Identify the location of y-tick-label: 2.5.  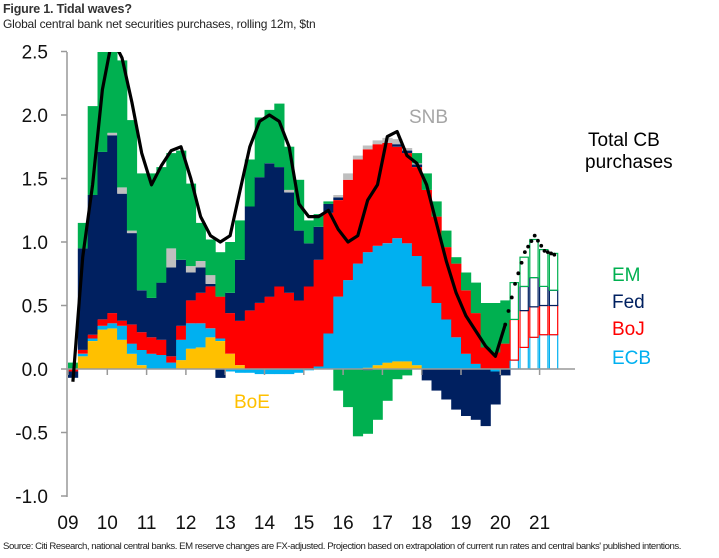
(35, 53).